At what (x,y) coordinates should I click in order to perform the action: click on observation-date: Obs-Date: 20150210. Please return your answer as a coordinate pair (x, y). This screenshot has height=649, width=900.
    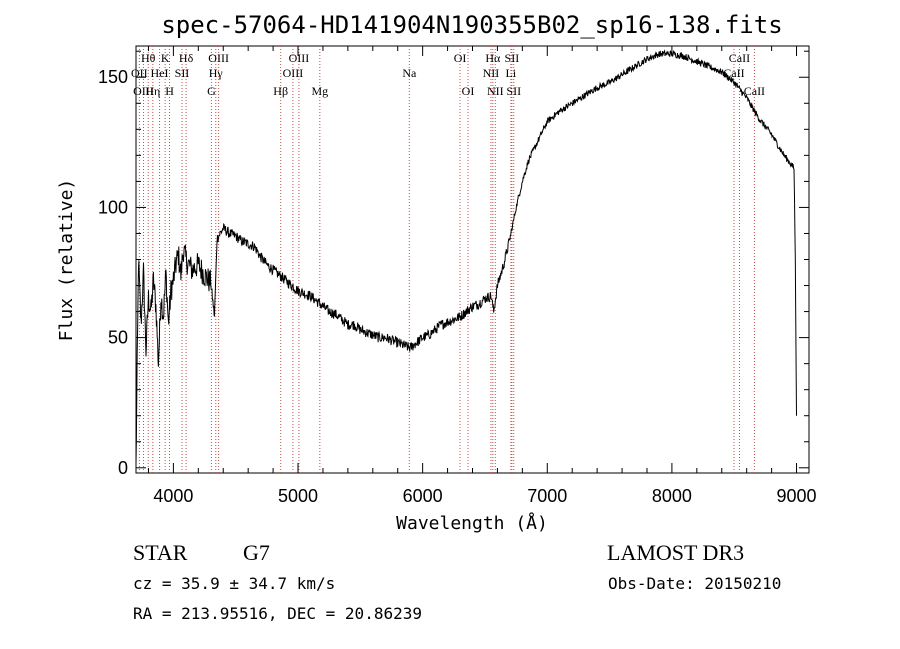
    Looking at the image, I should click on (694, 583).